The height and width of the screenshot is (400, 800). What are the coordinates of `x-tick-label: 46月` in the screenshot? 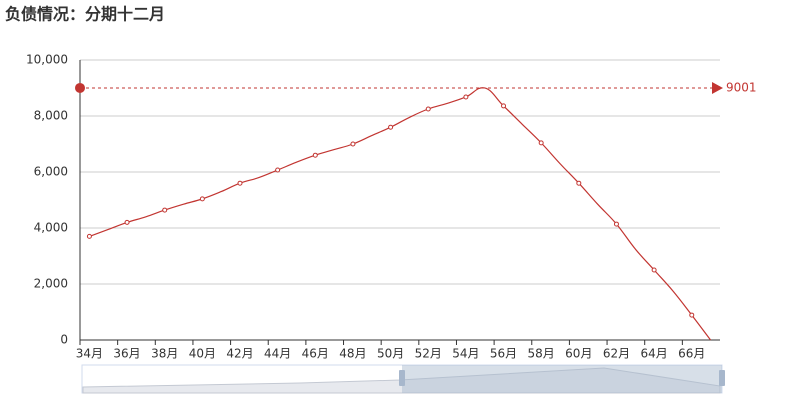 It's located at (315, 354).